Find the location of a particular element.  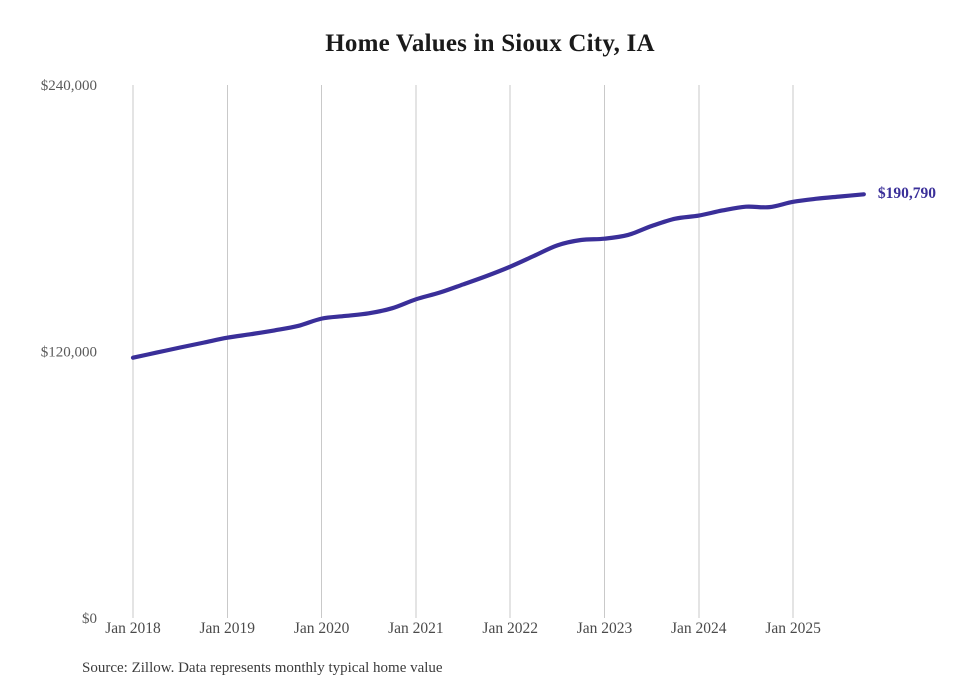

x-tick-label: Jan 2024 is located at coordinates (699, 628).